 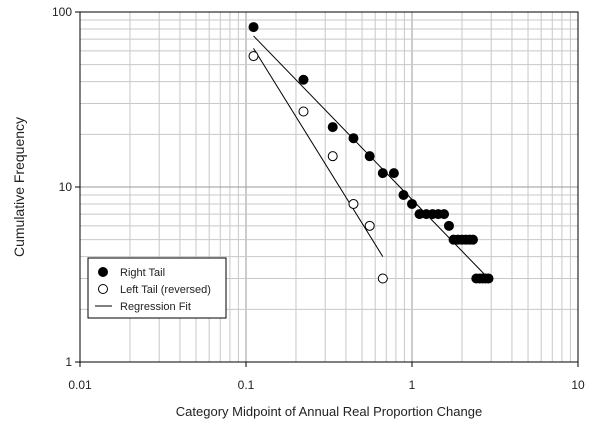 What do you see at coordinates (19, 187) in the screenshot?
I see `y-axis-title: Cumulative Frequency` at bounding box center [19, 187].